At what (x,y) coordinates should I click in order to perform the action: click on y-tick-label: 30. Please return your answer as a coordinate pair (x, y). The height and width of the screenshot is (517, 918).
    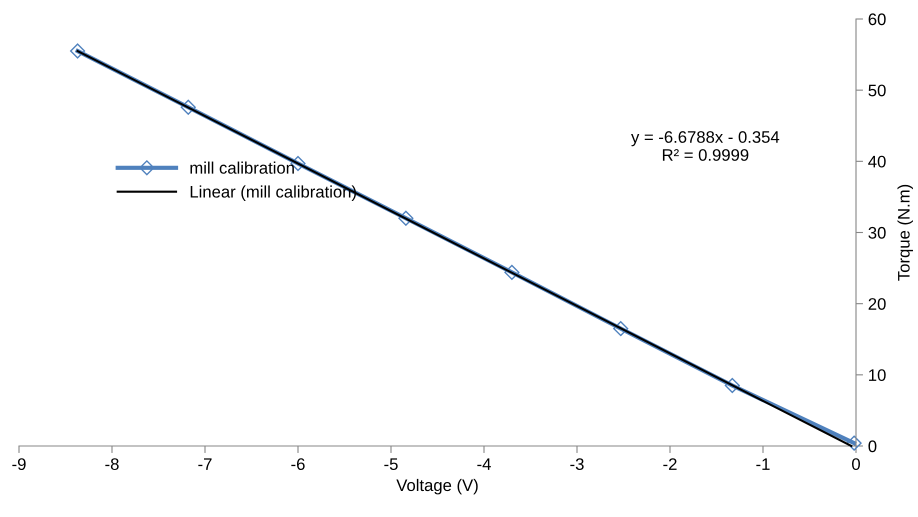
    Looking at the image, I should click on (877, 232).